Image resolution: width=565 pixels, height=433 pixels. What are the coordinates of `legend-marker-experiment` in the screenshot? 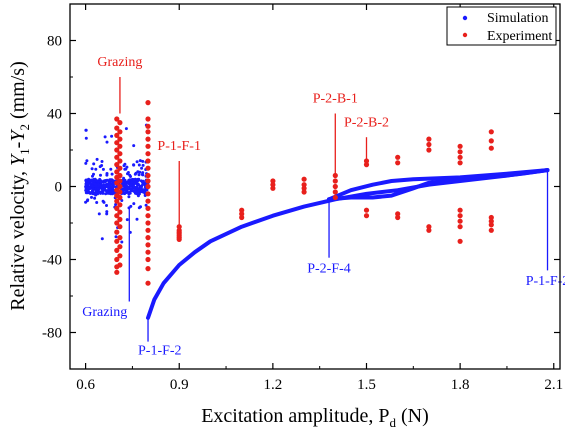 It's located at (465, 35).